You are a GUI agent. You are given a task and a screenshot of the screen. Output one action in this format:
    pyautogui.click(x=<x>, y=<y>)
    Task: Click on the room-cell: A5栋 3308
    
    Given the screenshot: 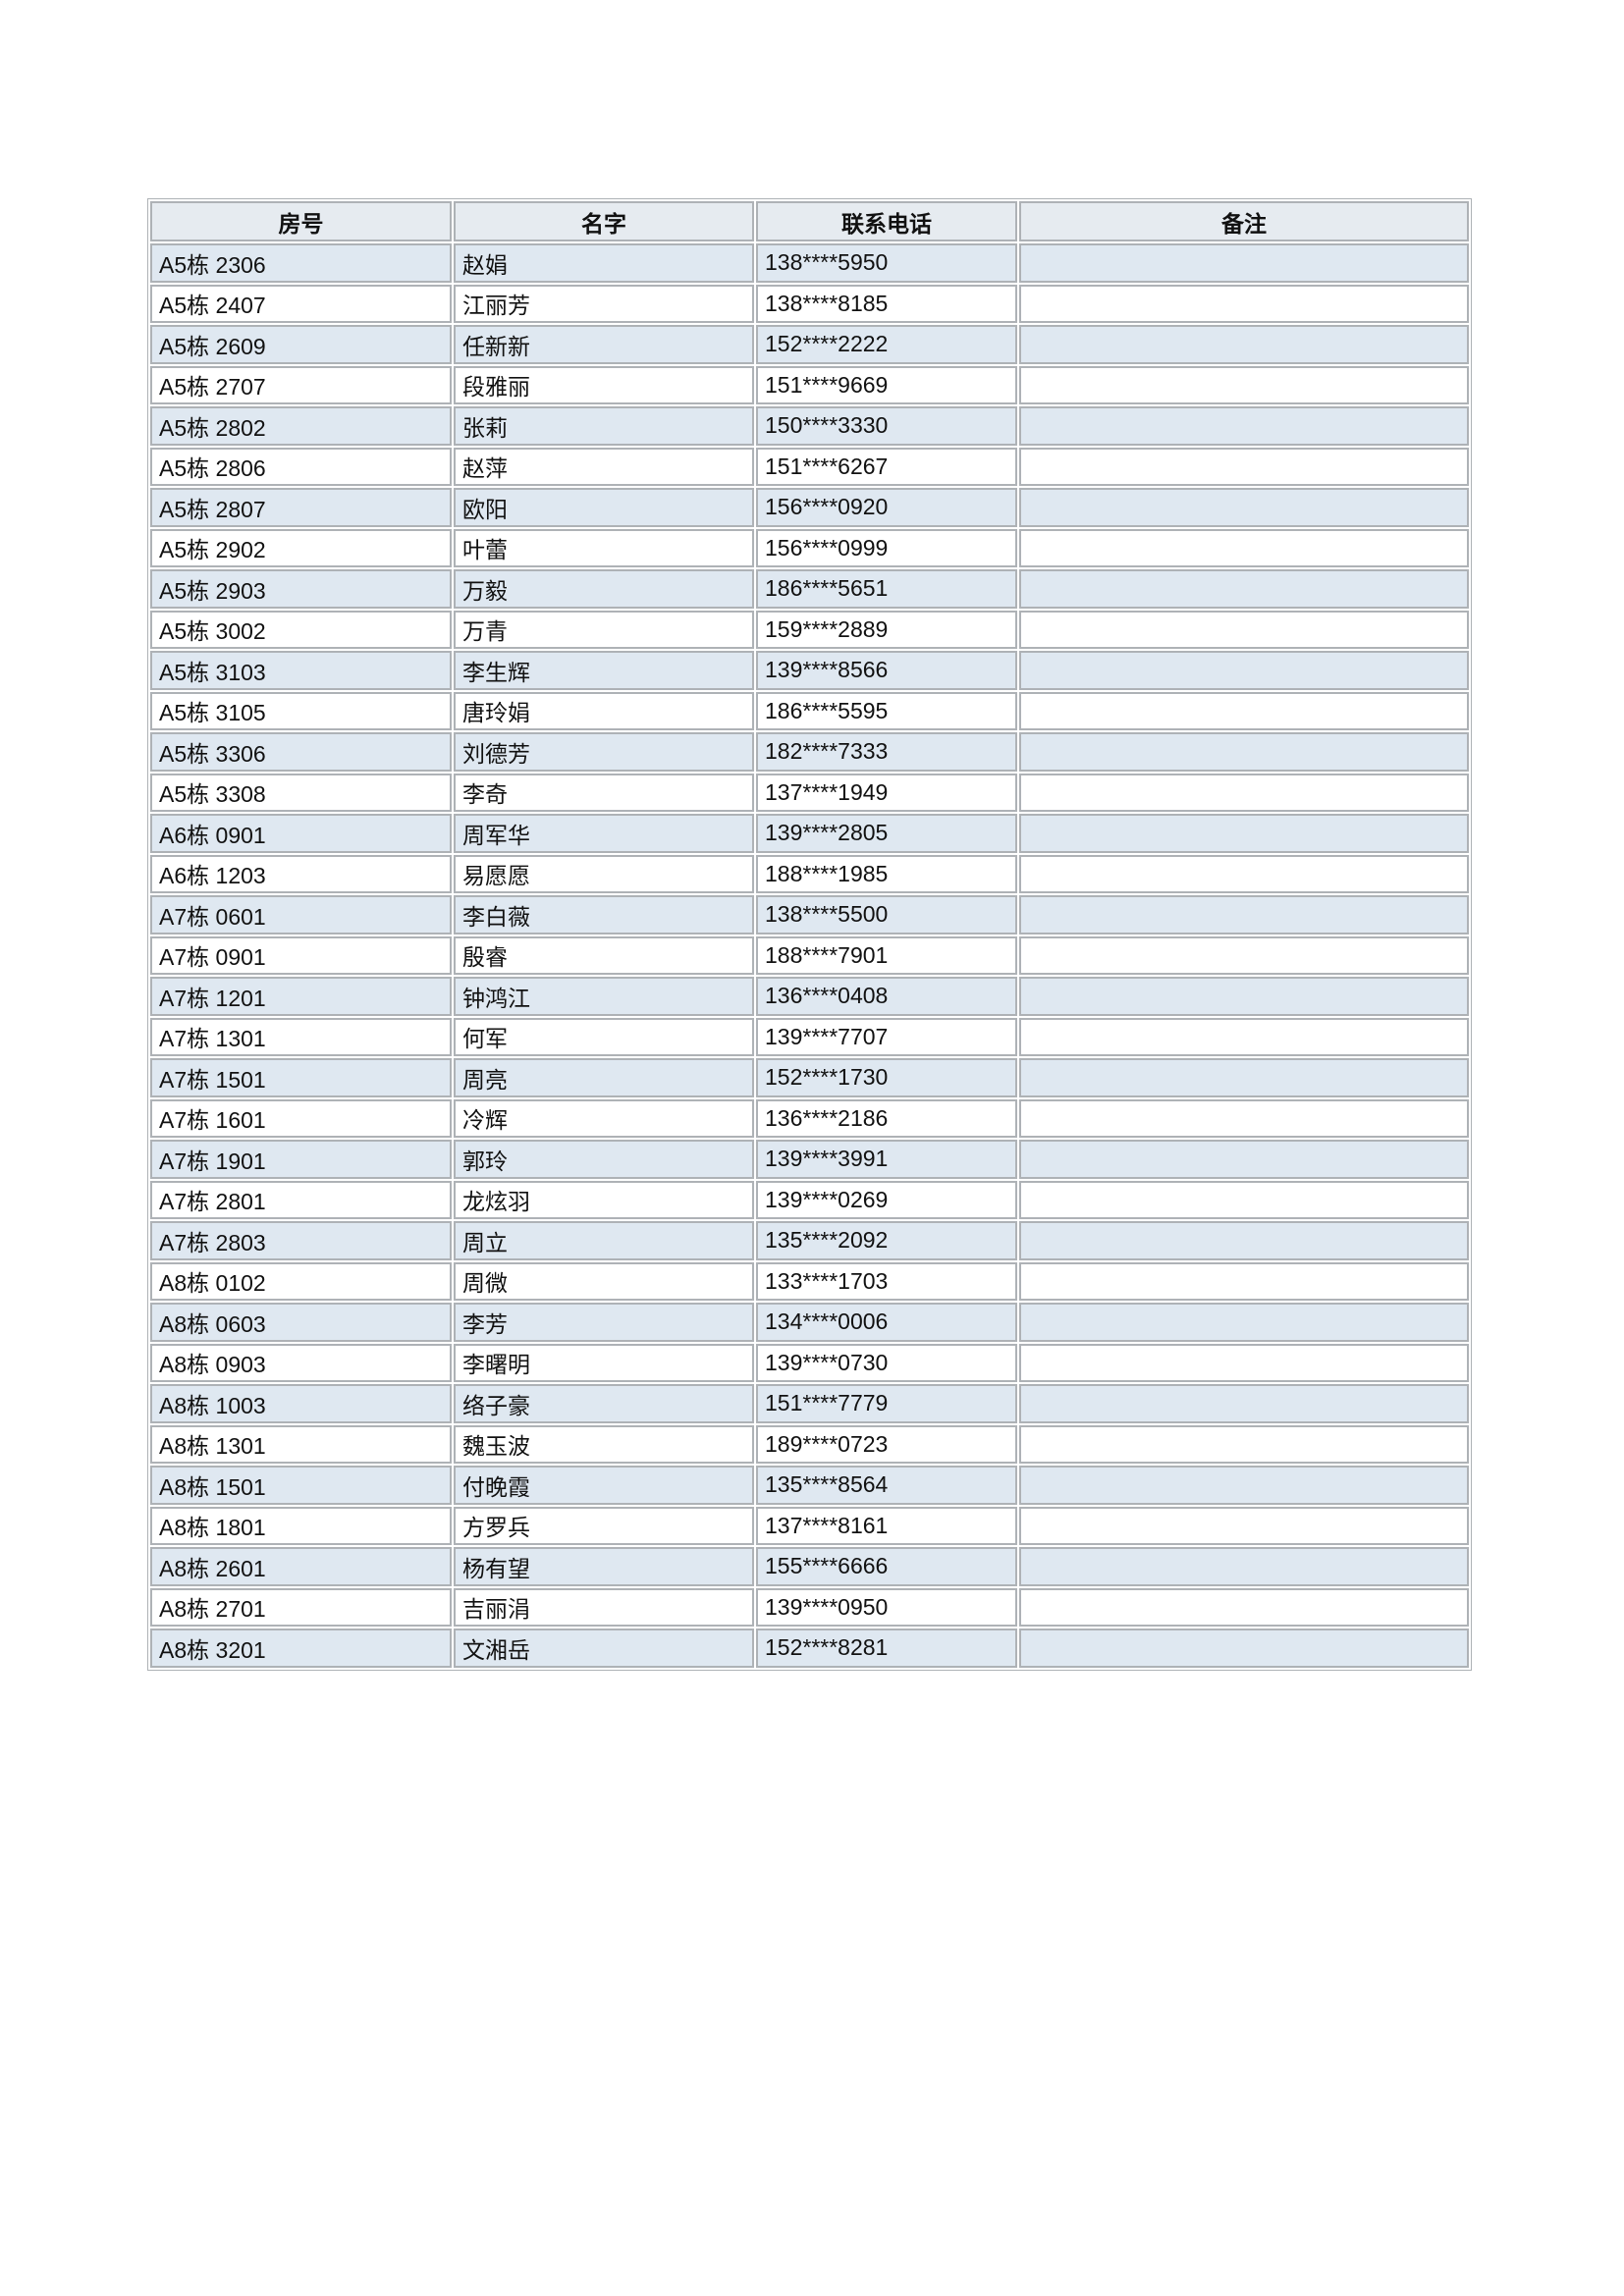 What is the action you would take?
    pyautogui.click(x=301, y=792)
    